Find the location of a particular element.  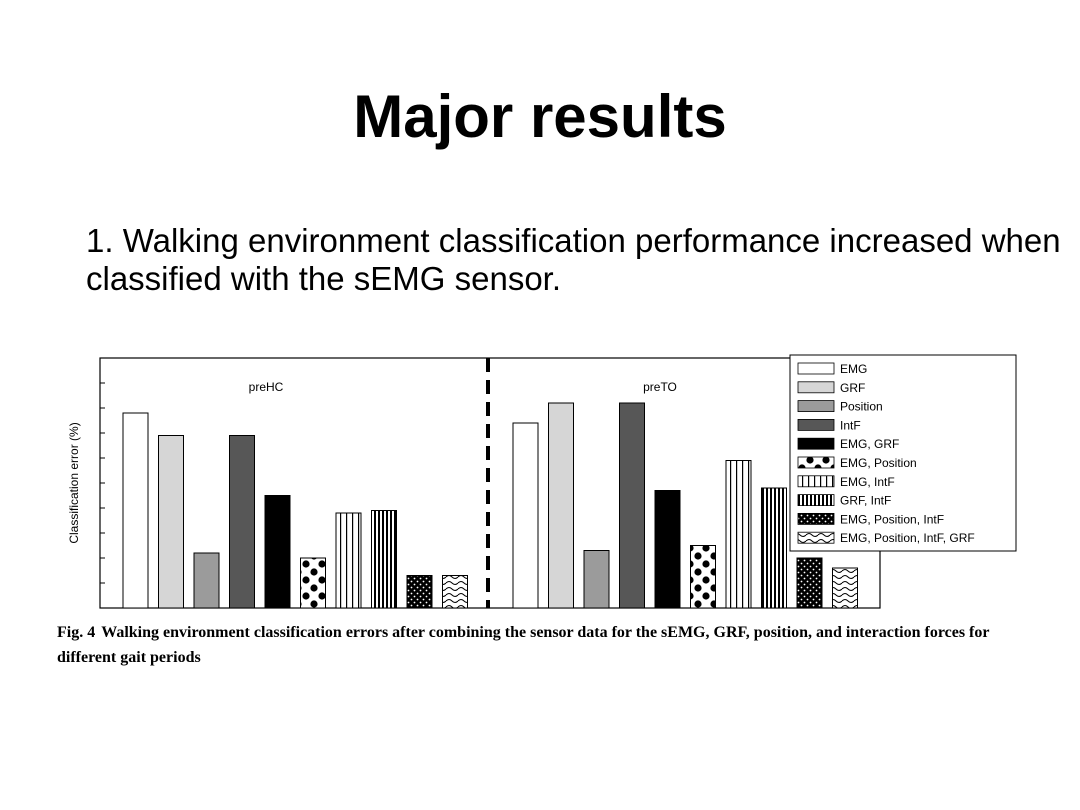

group-labels: preHC preTO is located at coordinates (463, 387).